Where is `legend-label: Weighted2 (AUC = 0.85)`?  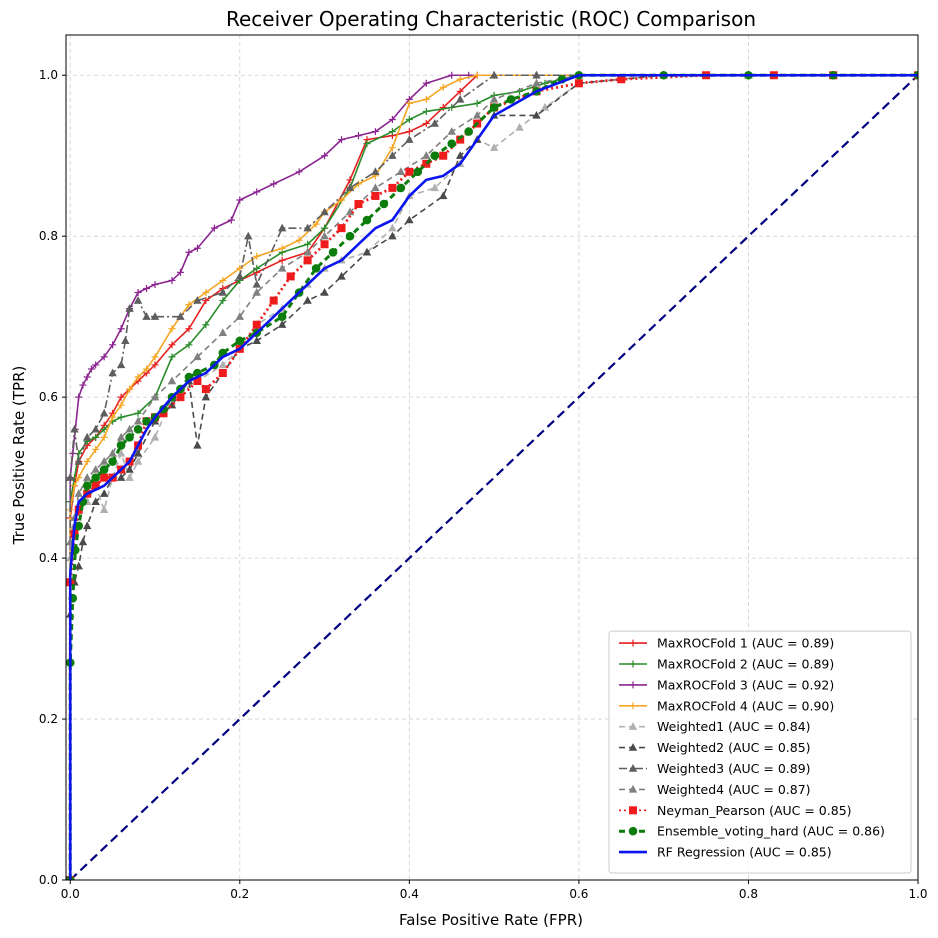
legend-label: Weighted2 (AUC = 0.85) is located at coordinates (734, 747).